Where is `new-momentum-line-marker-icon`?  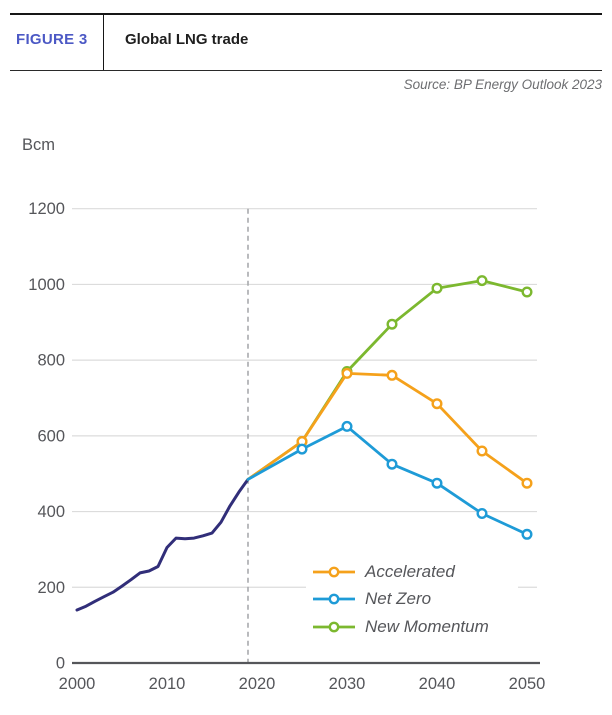 new-momentum-line-marker-icon is located at coordinates (334, 627).